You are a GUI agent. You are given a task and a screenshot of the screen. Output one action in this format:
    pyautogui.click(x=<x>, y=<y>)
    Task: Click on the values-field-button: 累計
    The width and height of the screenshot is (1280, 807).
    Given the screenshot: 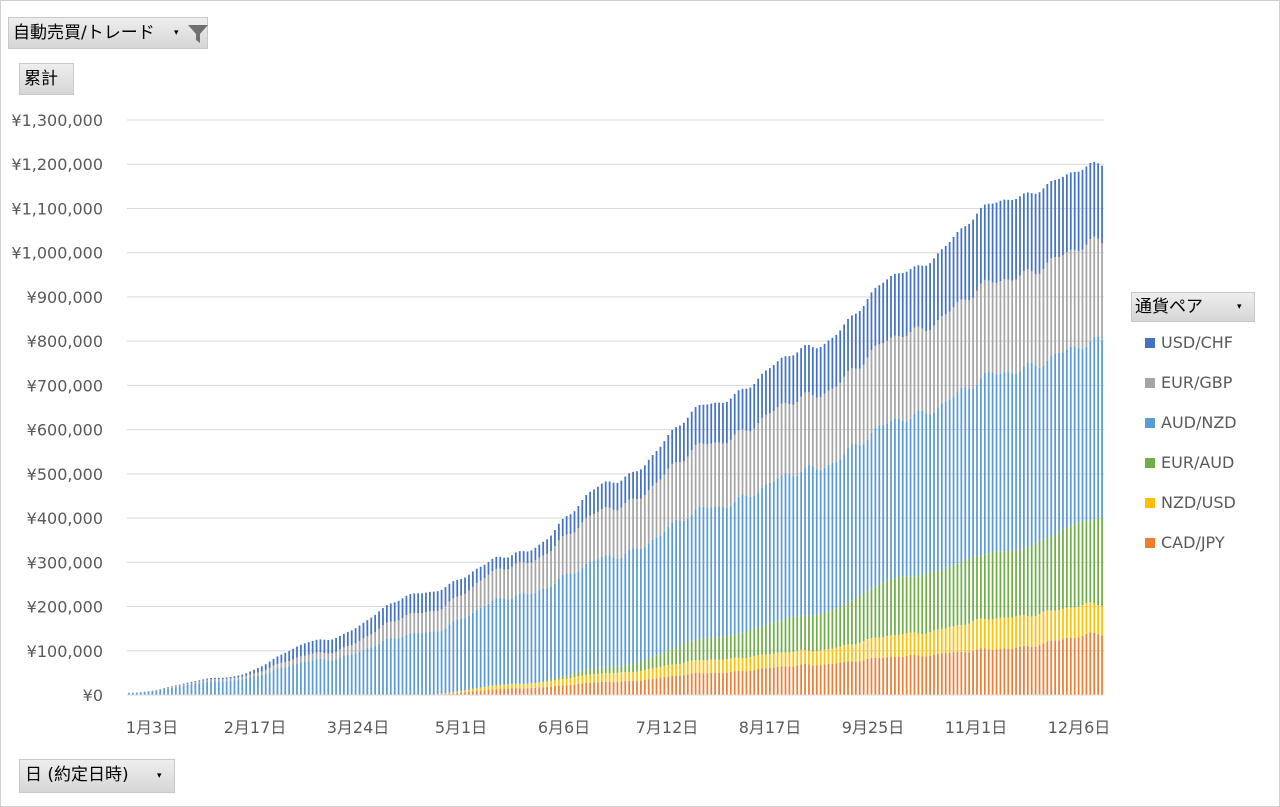 What is the action you would take?
    pyautogui.click(x=46, y=79)
    